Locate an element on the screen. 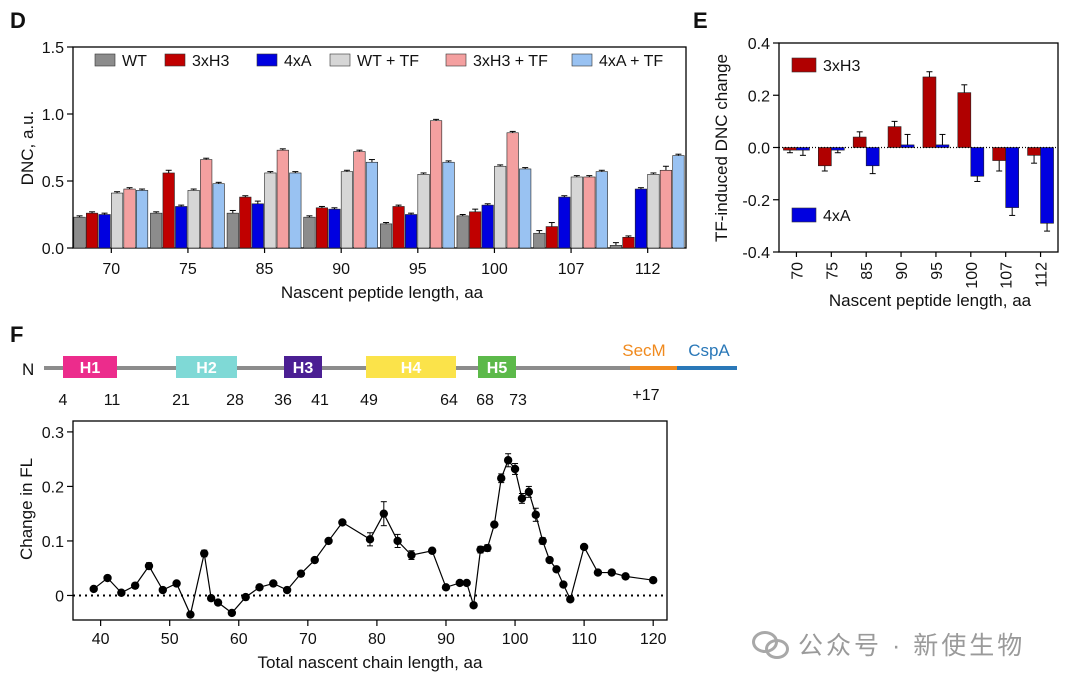 This screenshot has height=687, width=1080. panel-d-xtick-label: 112 is located at coordinates (648, 269).